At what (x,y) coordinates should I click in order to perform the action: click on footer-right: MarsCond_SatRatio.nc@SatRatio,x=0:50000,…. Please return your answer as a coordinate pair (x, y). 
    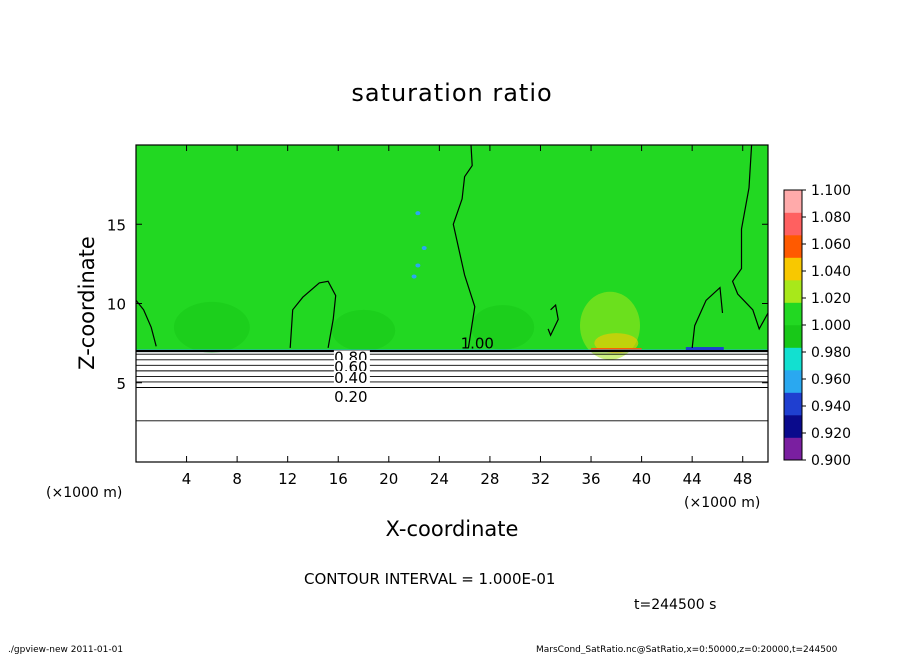
    Looking at the image, I should click on (687, 649).